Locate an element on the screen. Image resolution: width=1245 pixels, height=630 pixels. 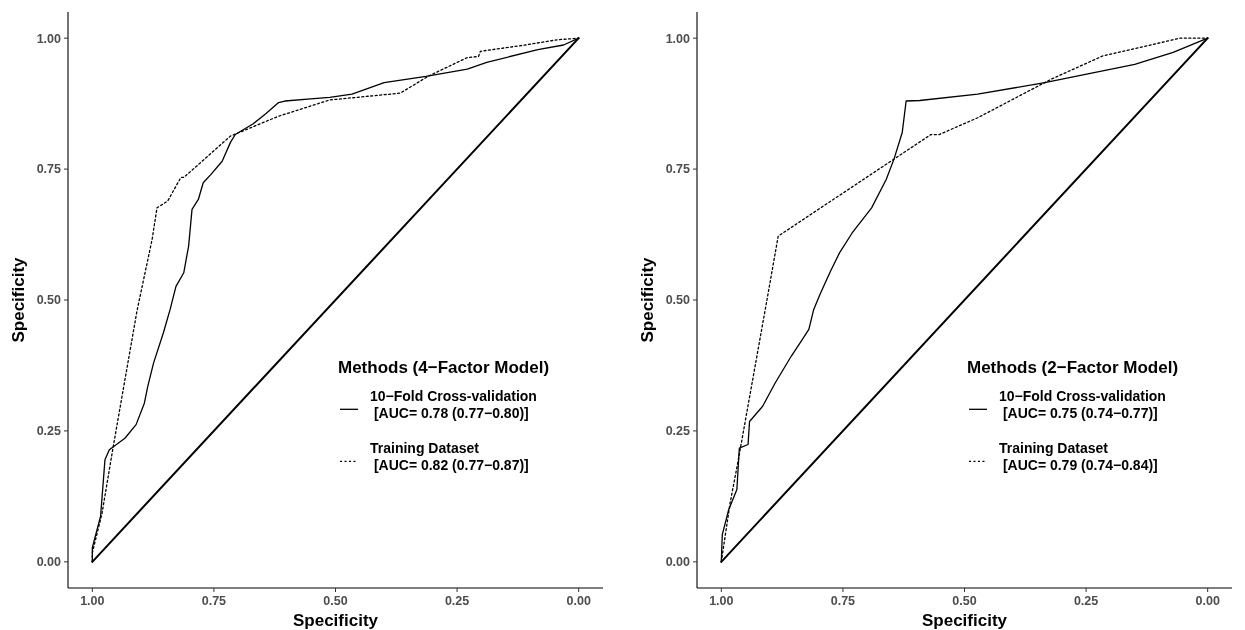
legend-label: 10−Fold Cross-validation [AUC= 0.78 (0.77−0.80)] is located at coordinates (453, 405).